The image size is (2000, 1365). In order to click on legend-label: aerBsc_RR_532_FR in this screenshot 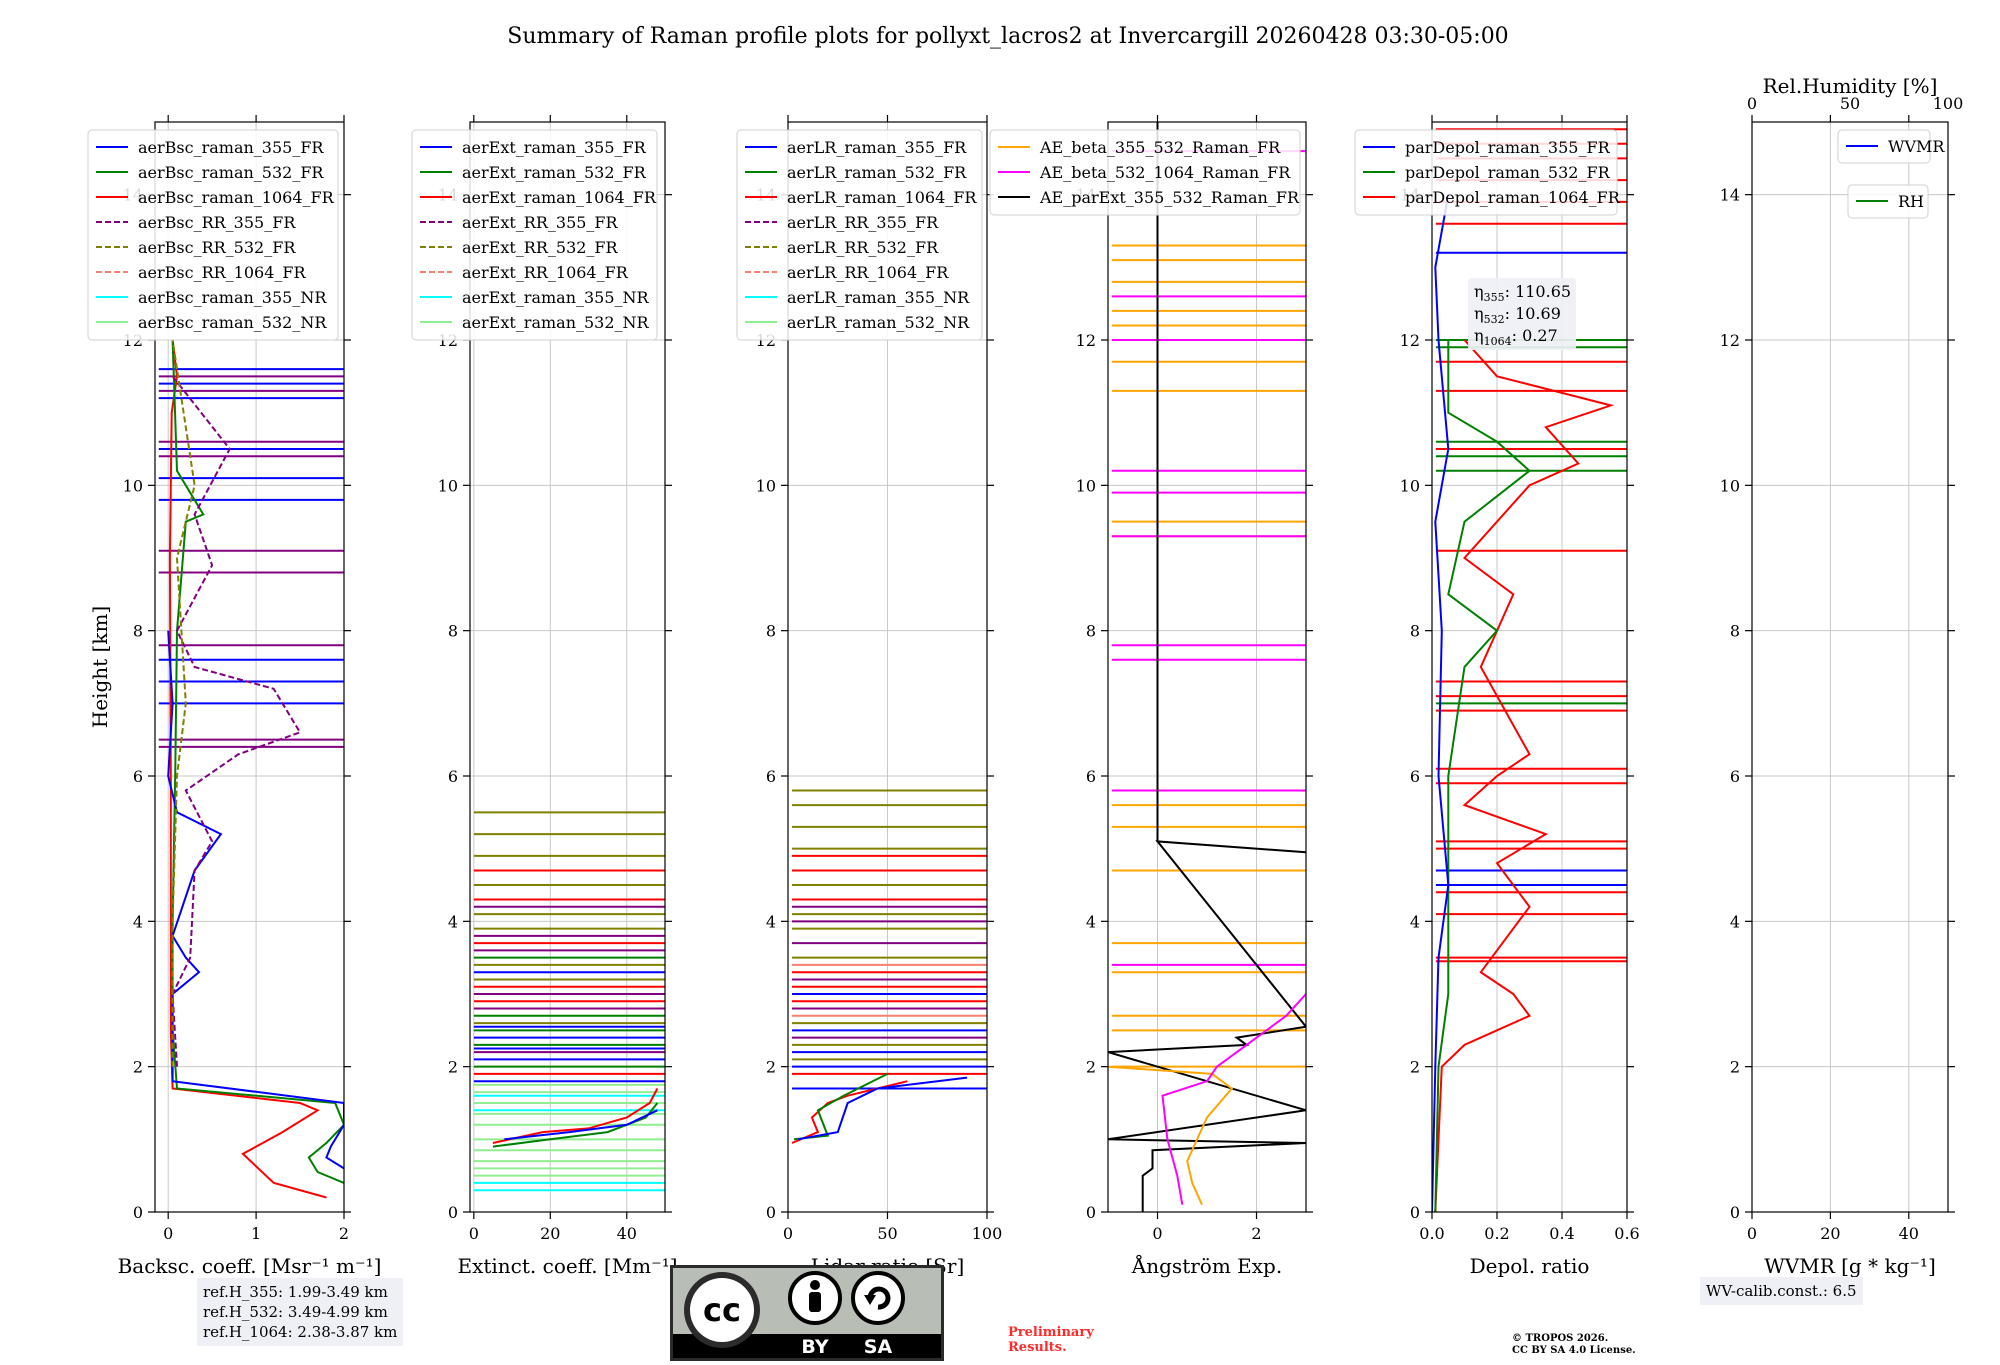, I will do `click(217, 247)`.